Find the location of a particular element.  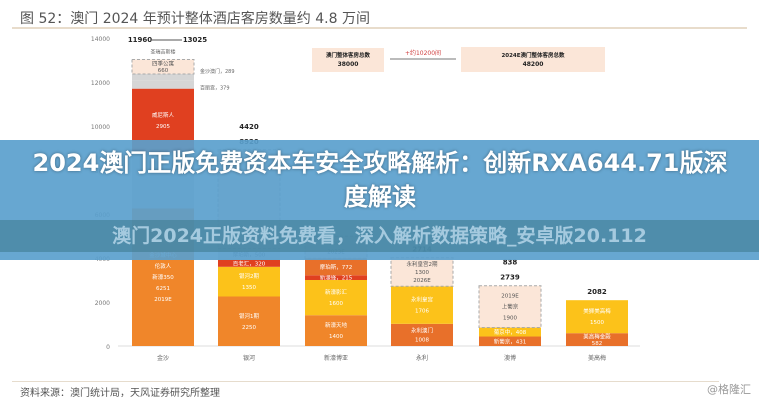

top-value-label: 4420 is located at coordinates (249, 127).